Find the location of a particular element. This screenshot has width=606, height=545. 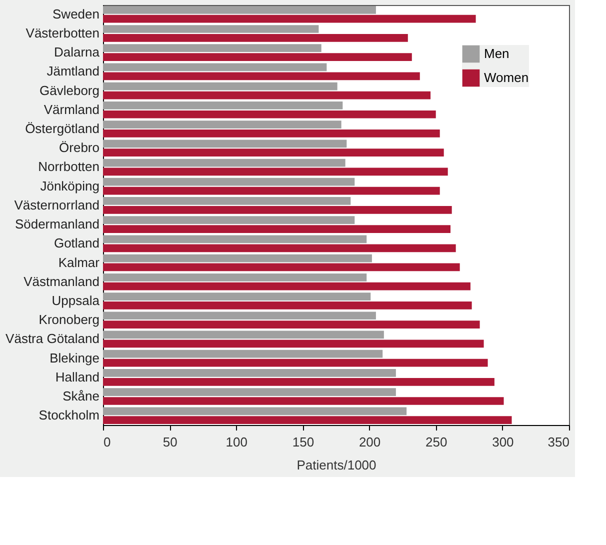

x-tick-label: 100 is located at coordinates (237, 442).